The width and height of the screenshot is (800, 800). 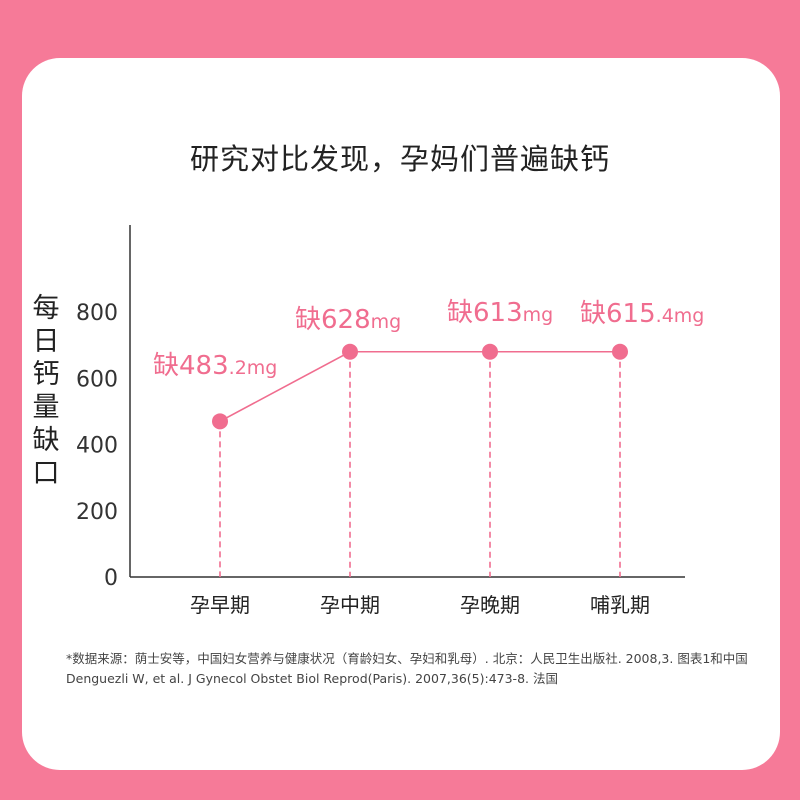 I want to click on y-tick-label: 600, so click(x=97, y=379).